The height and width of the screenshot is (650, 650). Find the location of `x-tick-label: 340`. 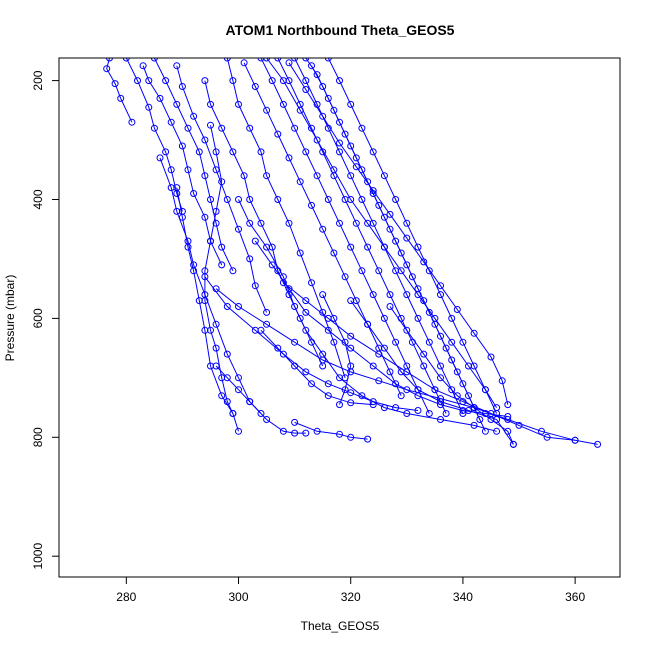

x-tick-label: 340 is located at coordinates (463, 597).